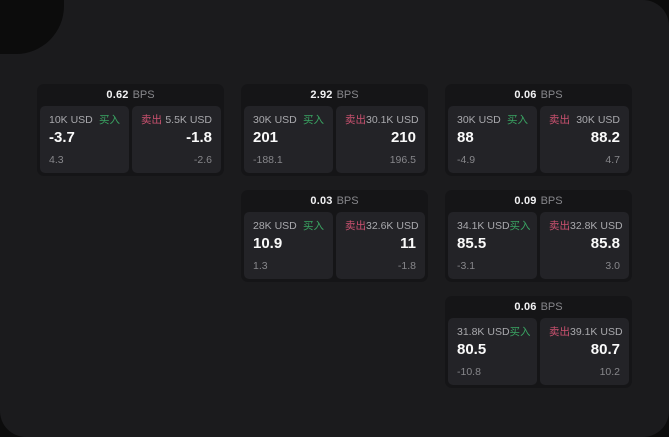 Image resolution: width=669 pixels, height=437 pixels. I want to click on sell-size-label: 30K USD, so click(598, 120).